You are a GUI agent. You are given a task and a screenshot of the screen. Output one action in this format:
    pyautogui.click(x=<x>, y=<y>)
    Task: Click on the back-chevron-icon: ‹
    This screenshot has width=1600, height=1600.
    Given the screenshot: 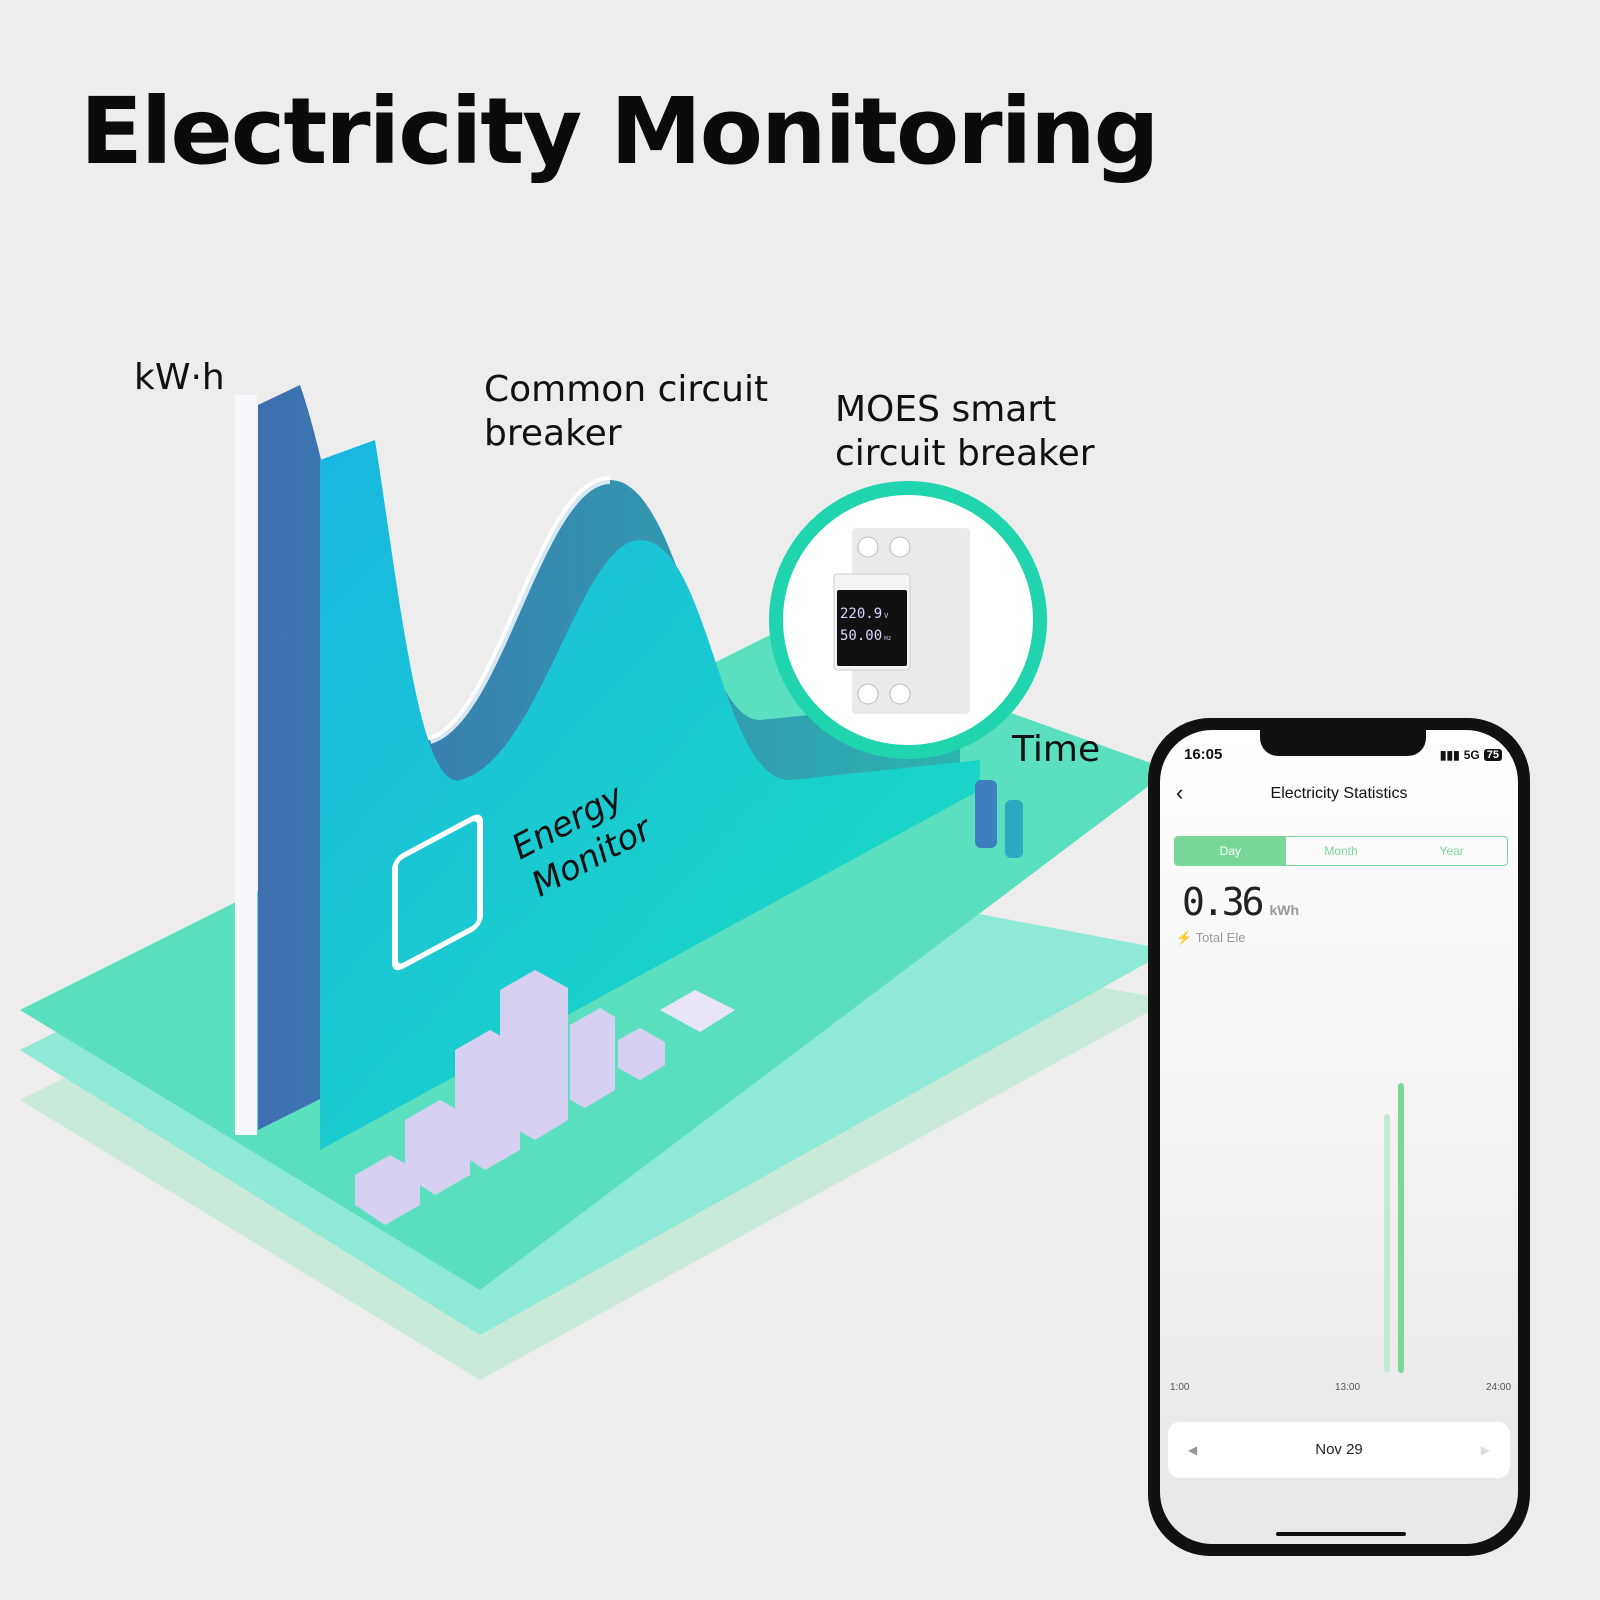 What is the action you would take?
    pyautogui.click(x=1180, y=792)
    